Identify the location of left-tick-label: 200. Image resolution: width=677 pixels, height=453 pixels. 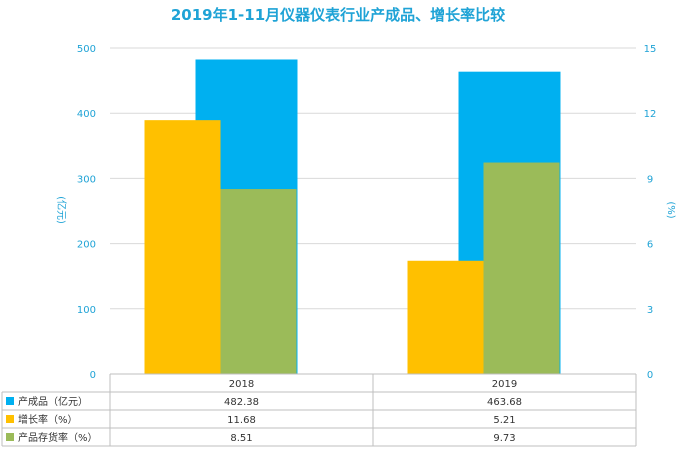
(86, 245).